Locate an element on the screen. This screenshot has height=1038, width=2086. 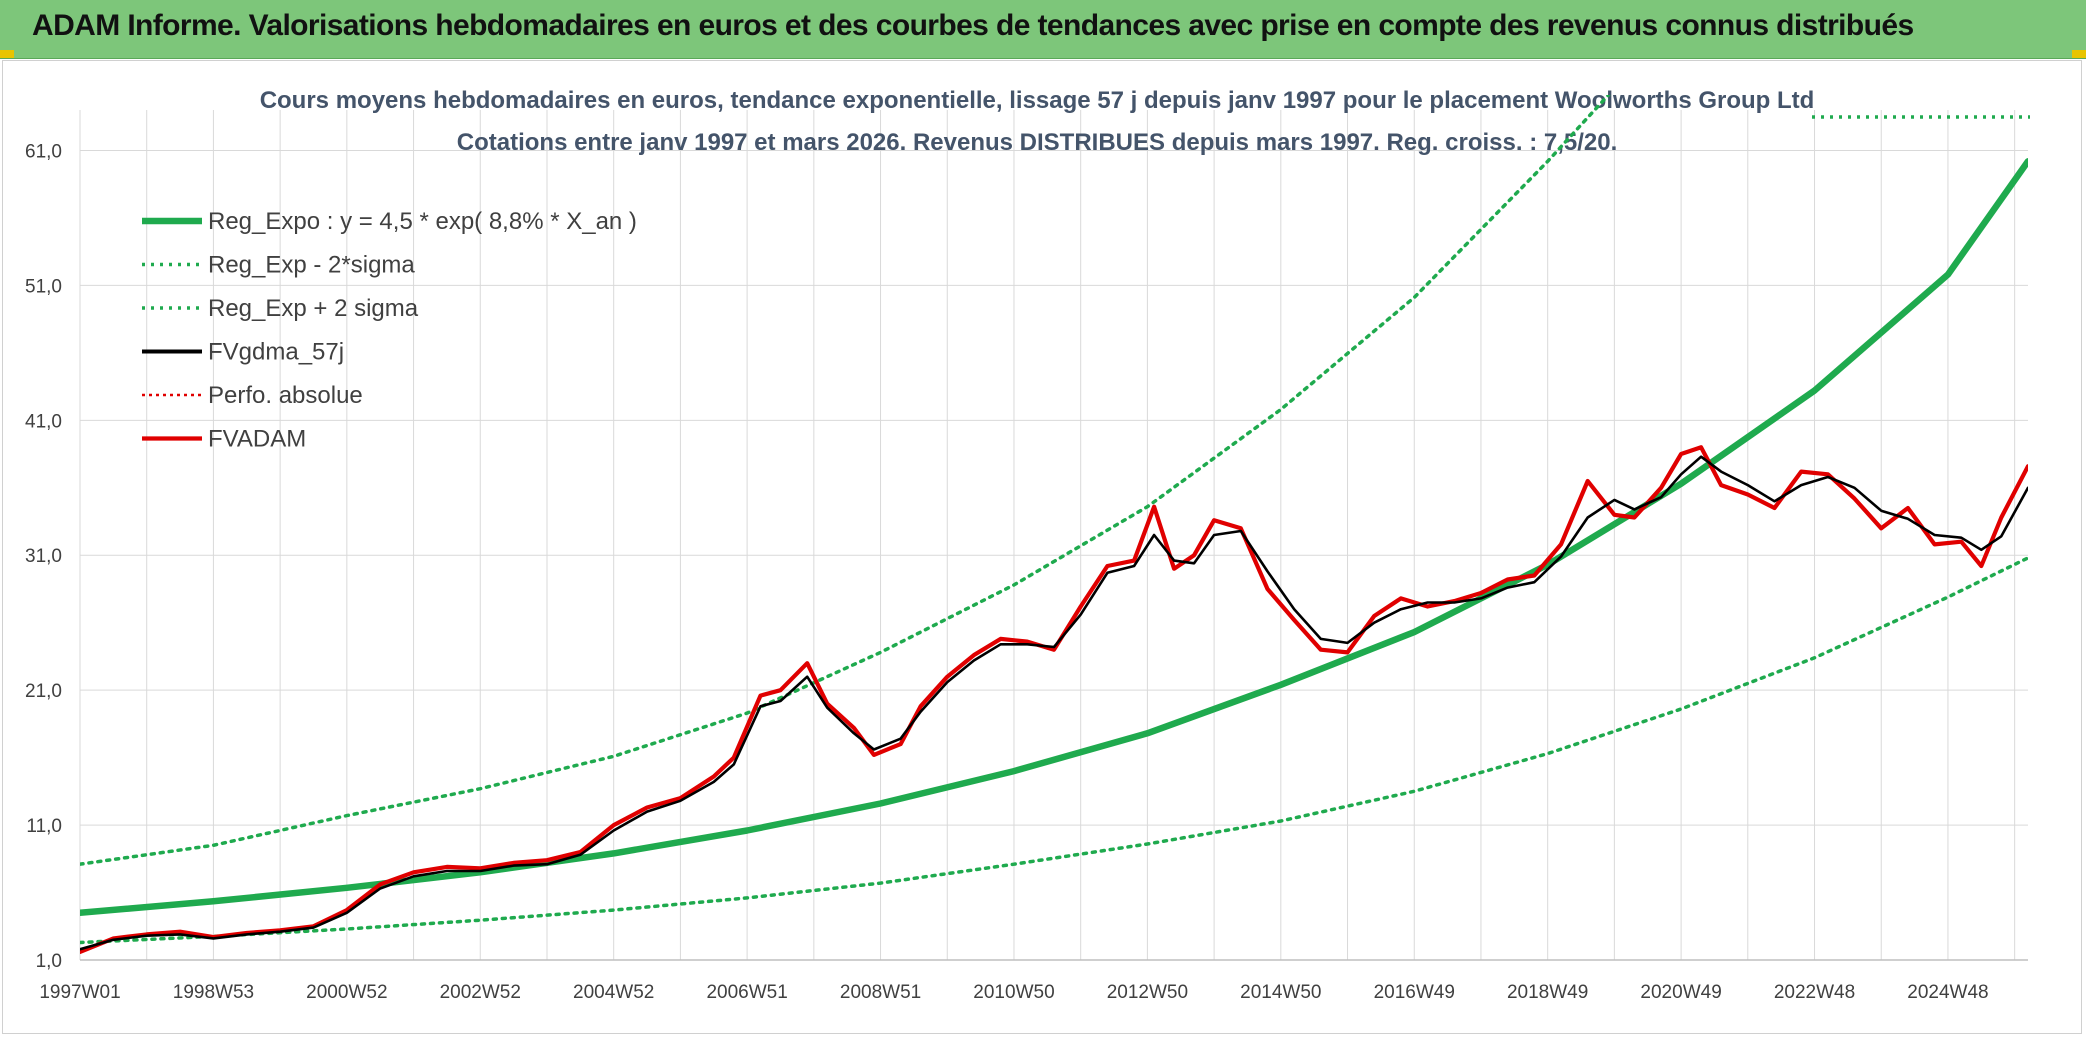
x-tick-label: 2010W50 is located at coordinates (1013, 992).